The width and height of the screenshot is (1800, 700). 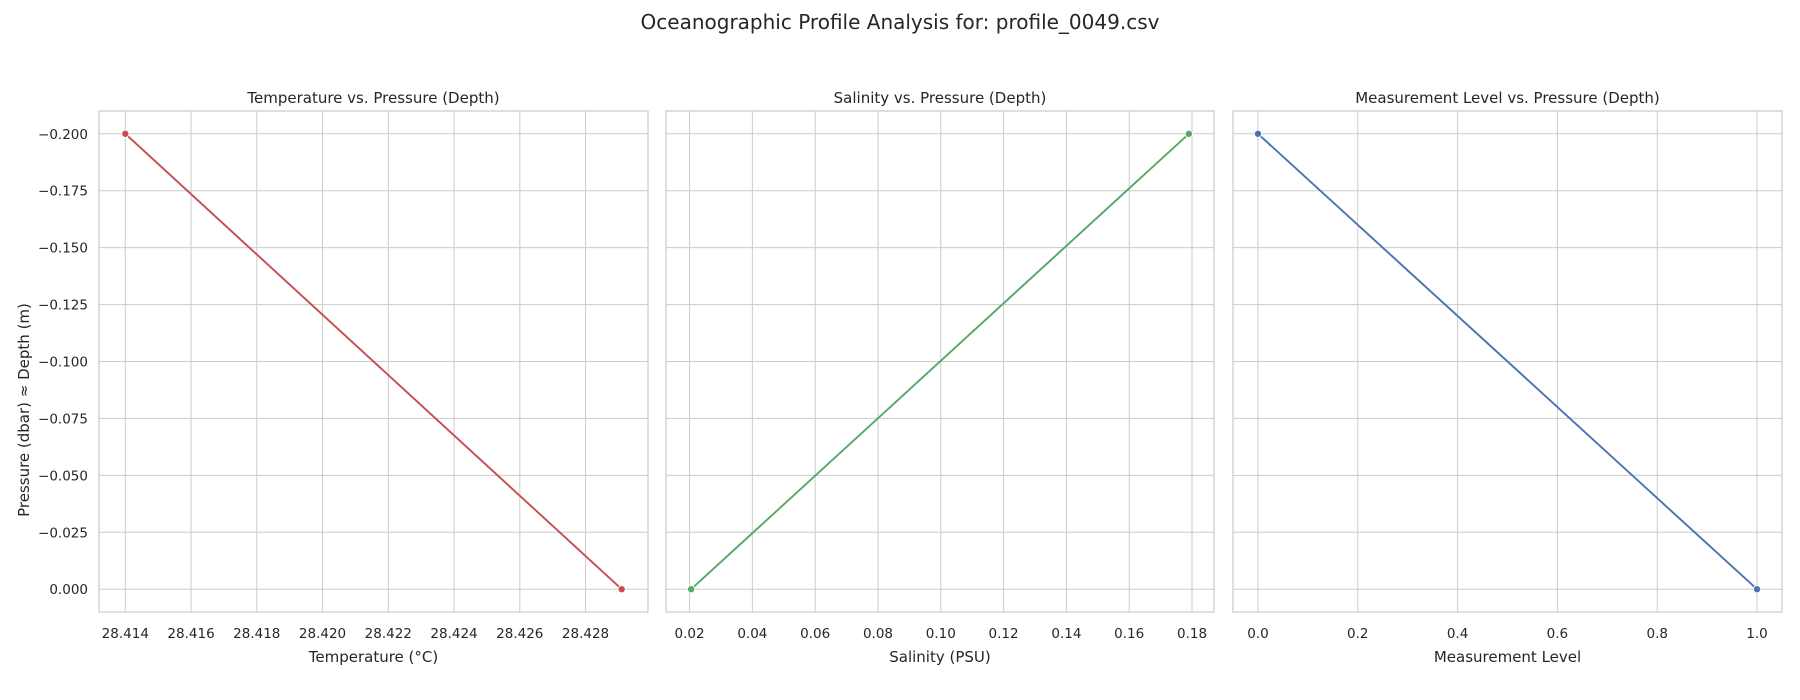 What do you see at coordinates (256, 634) in the screenshot?
I see `temperature-x-tick-label: 28.418` at bounding box center [256, 634].